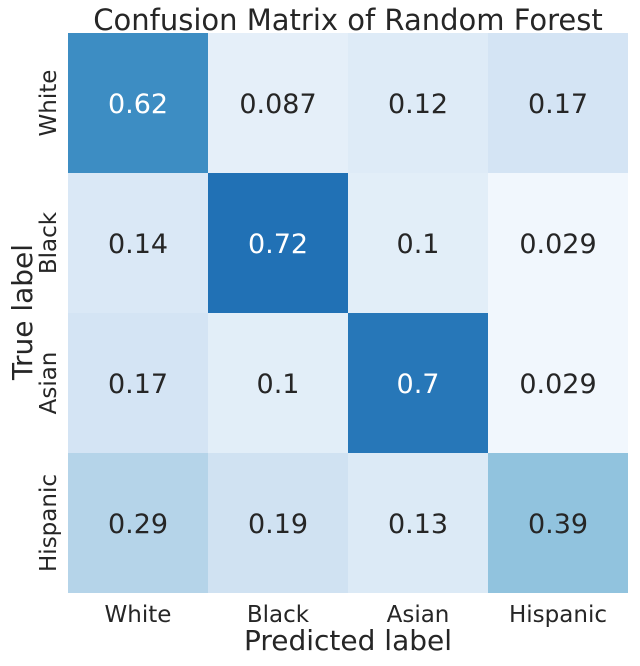 Image resolution: width=640 pixels, height=666 pixels. I want to click on y-axis-label: True label, so click(22, 312).